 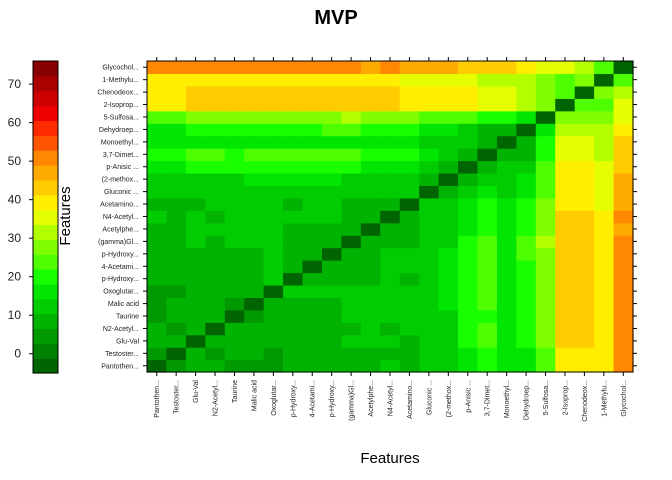 What do you see at coordinates (15, 123) in the screenshot?
I see `colorbar-tick-label: 60` at bounding box center [15, 123].